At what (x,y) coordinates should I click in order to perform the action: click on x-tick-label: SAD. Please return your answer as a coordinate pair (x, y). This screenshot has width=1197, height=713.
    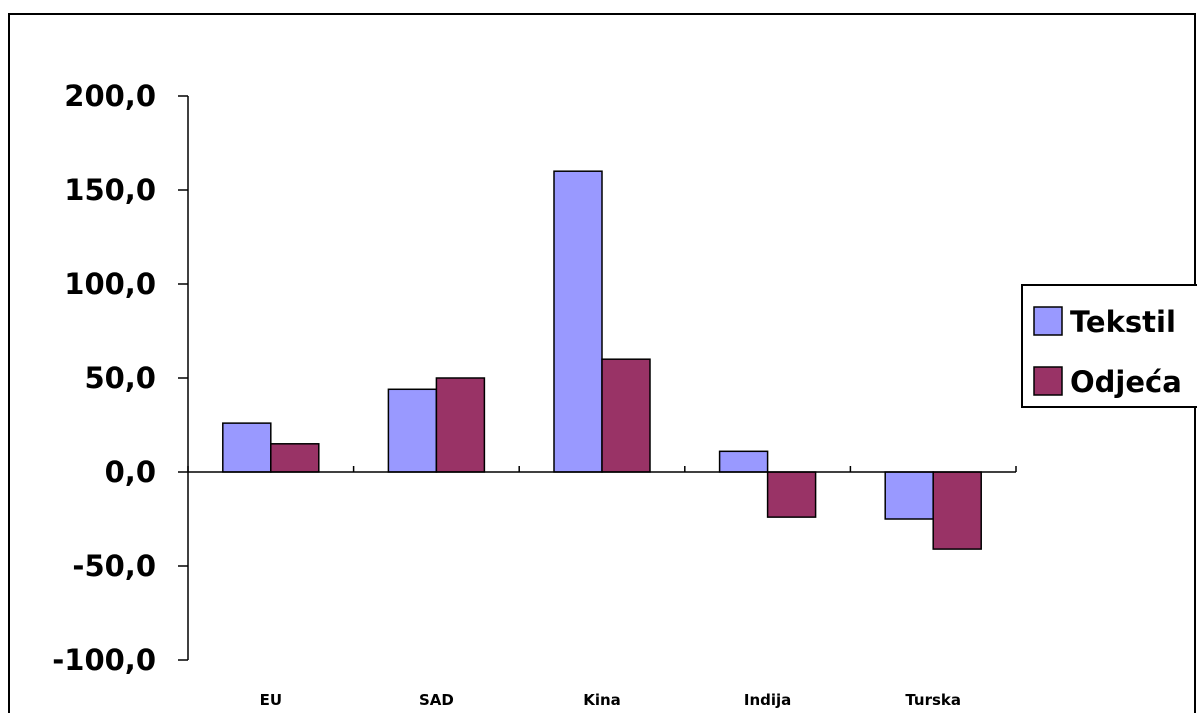
    Looking at the image, I should click on (436, 700).